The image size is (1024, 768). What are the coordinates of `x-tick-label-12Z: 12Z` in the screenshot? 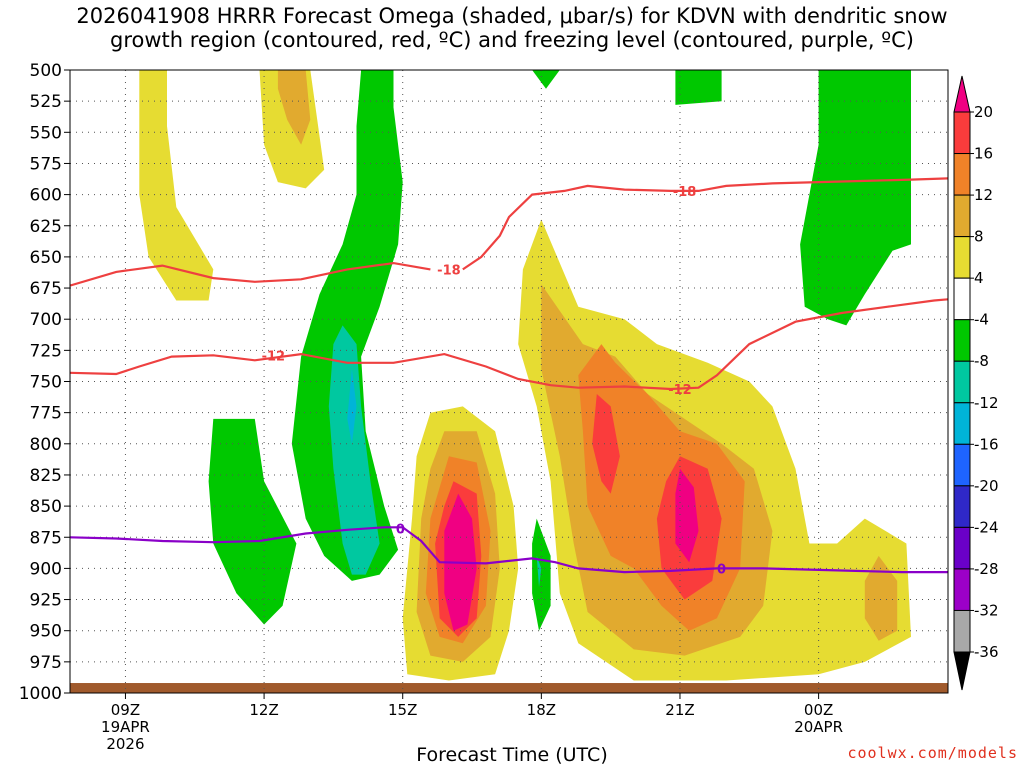 It's located at (263, 710).